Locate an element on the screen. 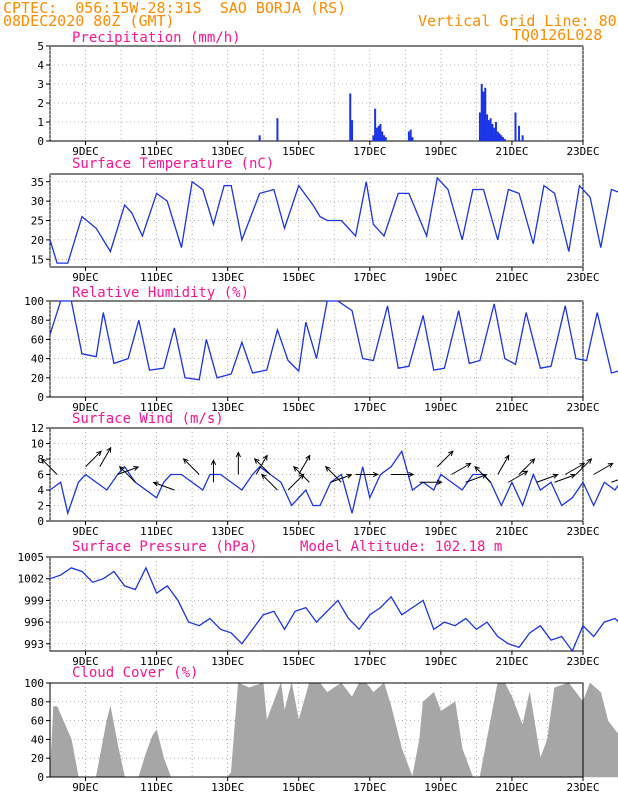 The width and height of the screenshot is (618, 800). pressure-title: Surface Pressure (hPa) is located at coordinates (164, 547).